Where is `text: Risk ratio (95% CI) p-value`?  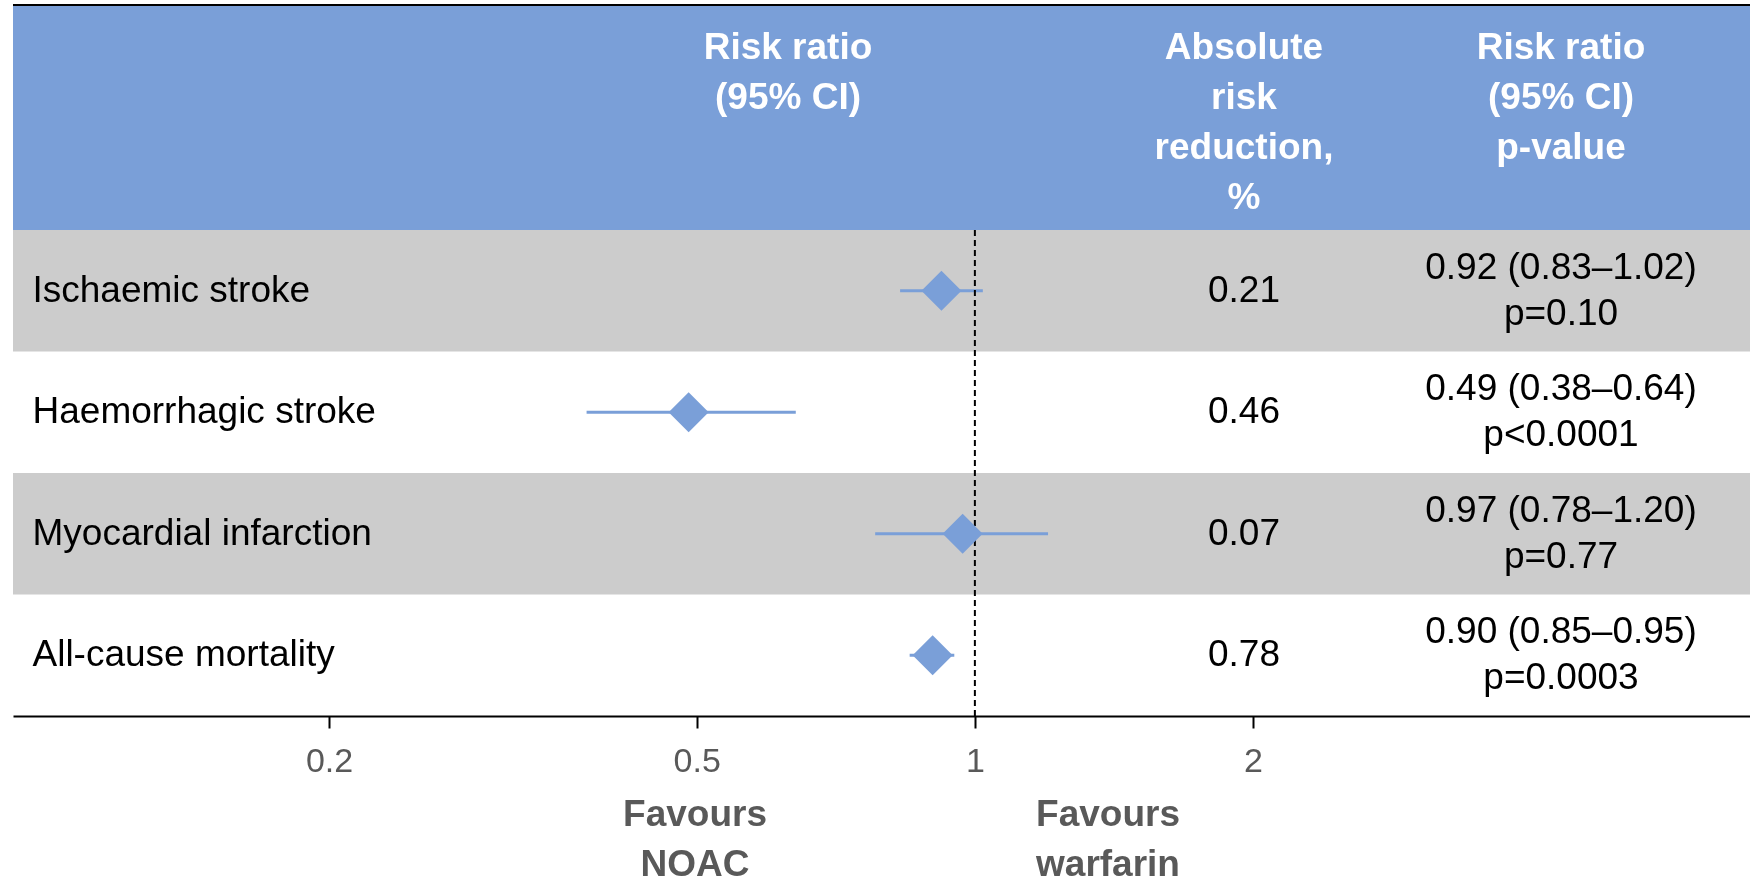 text: Risk ratio (95% CI) p-value is located at coordinates (1561, 96).